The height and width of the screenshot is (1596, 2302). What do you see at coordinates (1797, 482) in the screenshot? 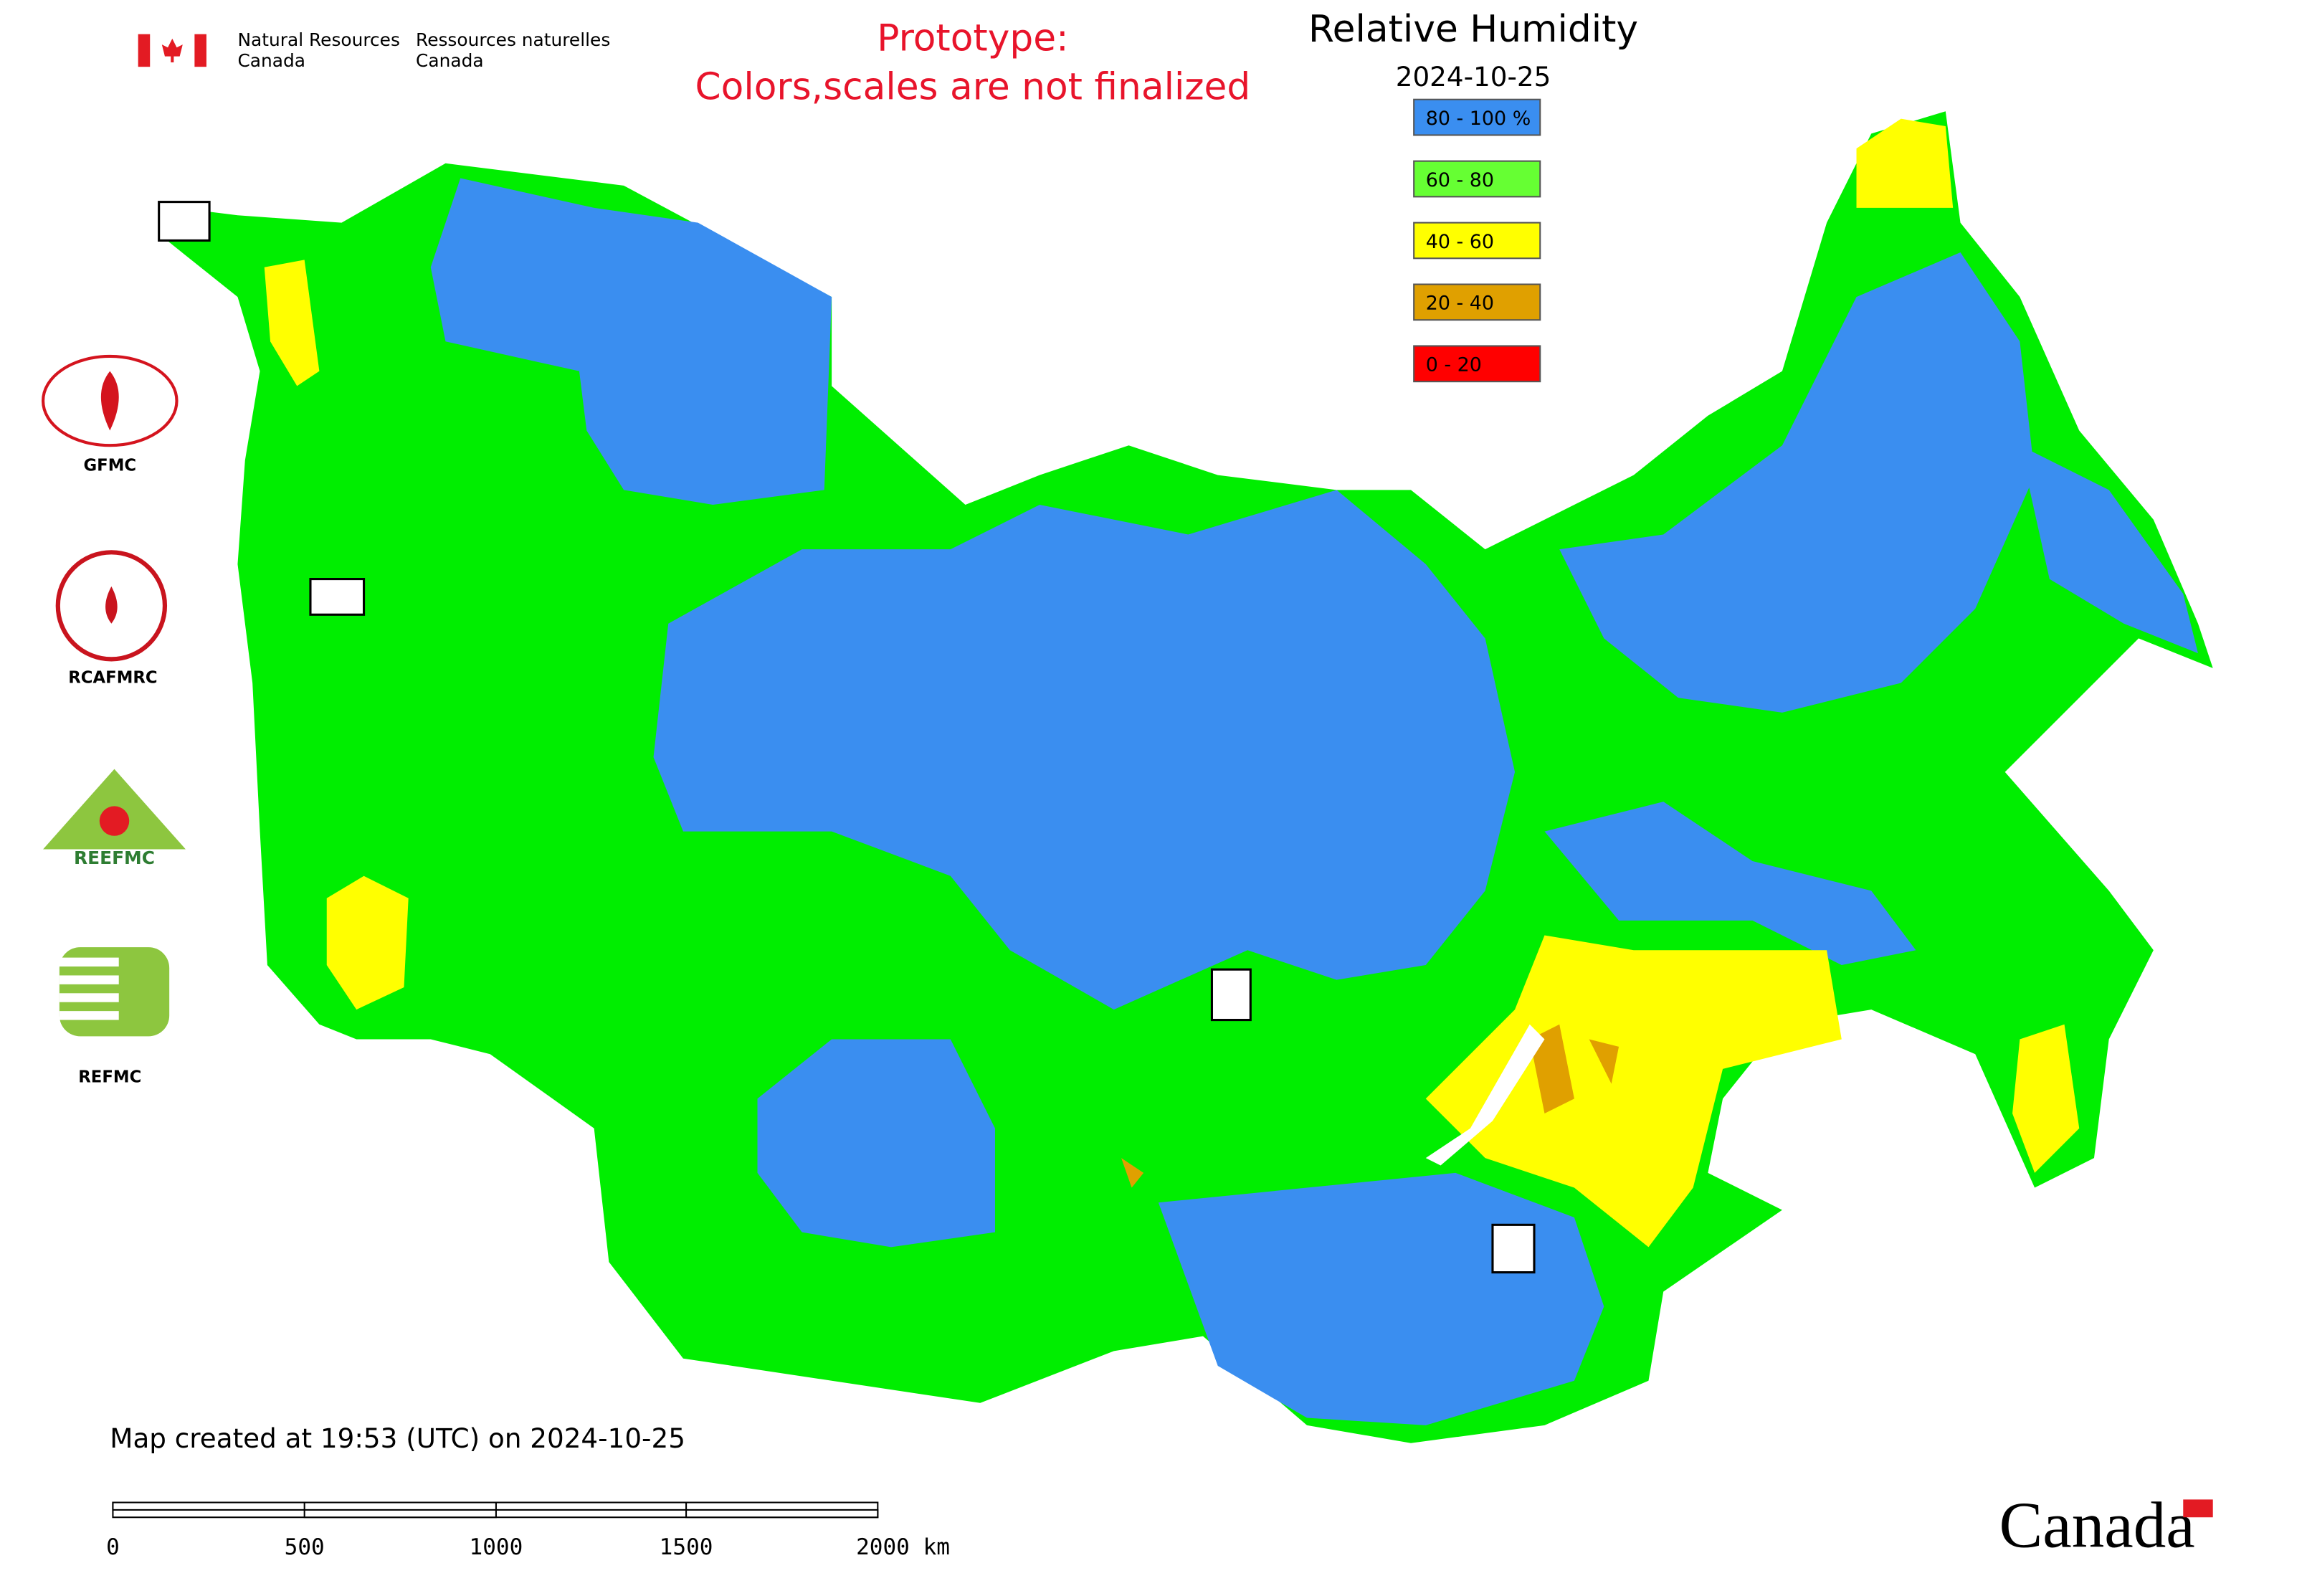
I see `area-humid-far-east` at bounding box center [1797, 482].